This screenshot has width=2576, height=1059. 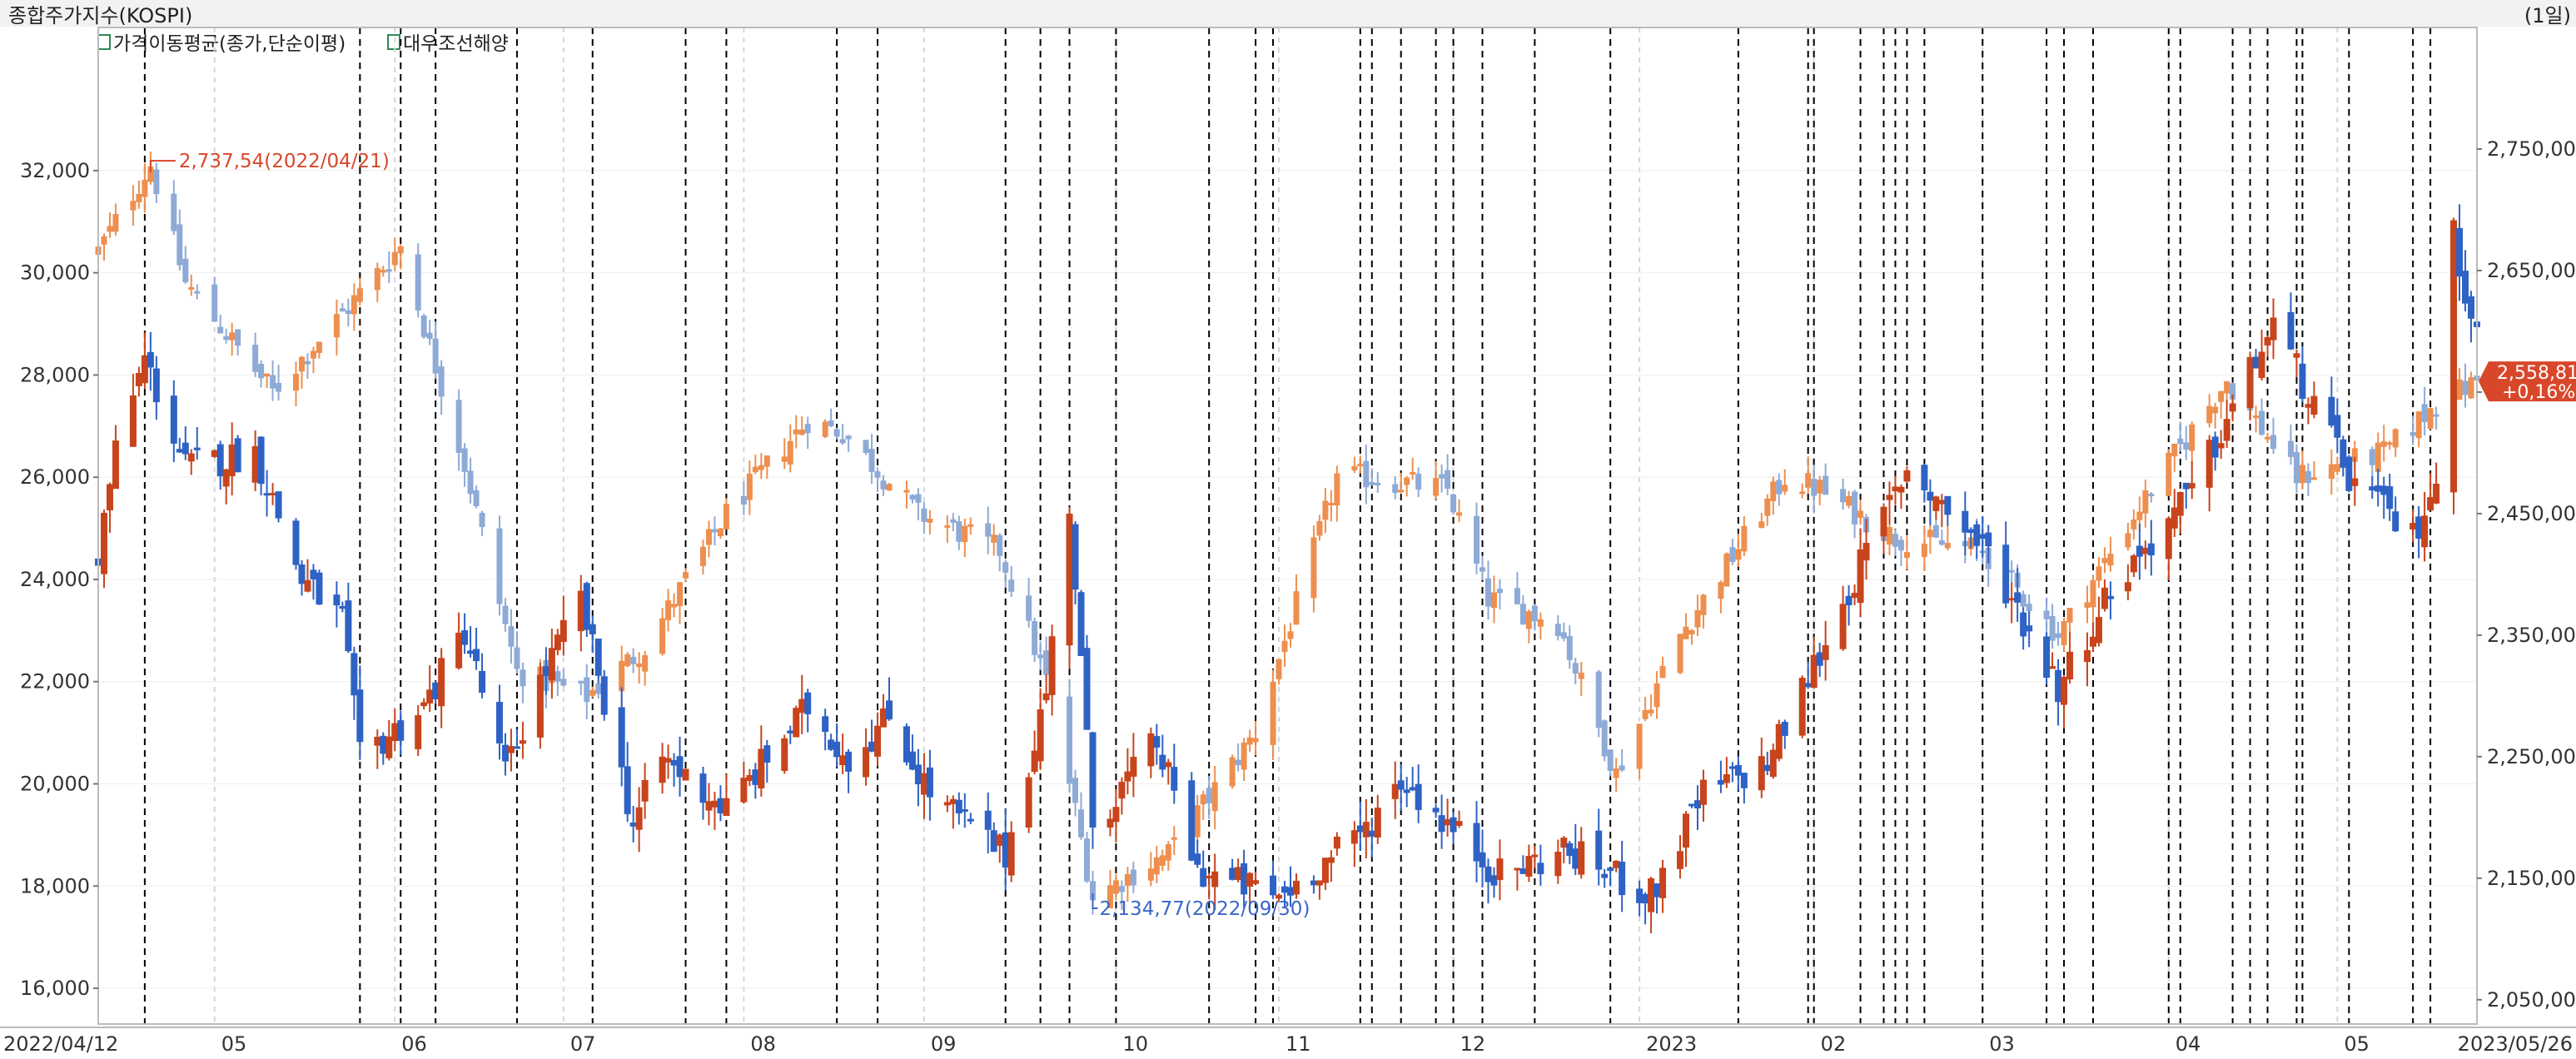 What do you see at coordinates (221, 44) in the screenshot?
I see `legend-item-moving-average: 가격이동평균(종가,단순이평)` at bounding box center [221, 44].